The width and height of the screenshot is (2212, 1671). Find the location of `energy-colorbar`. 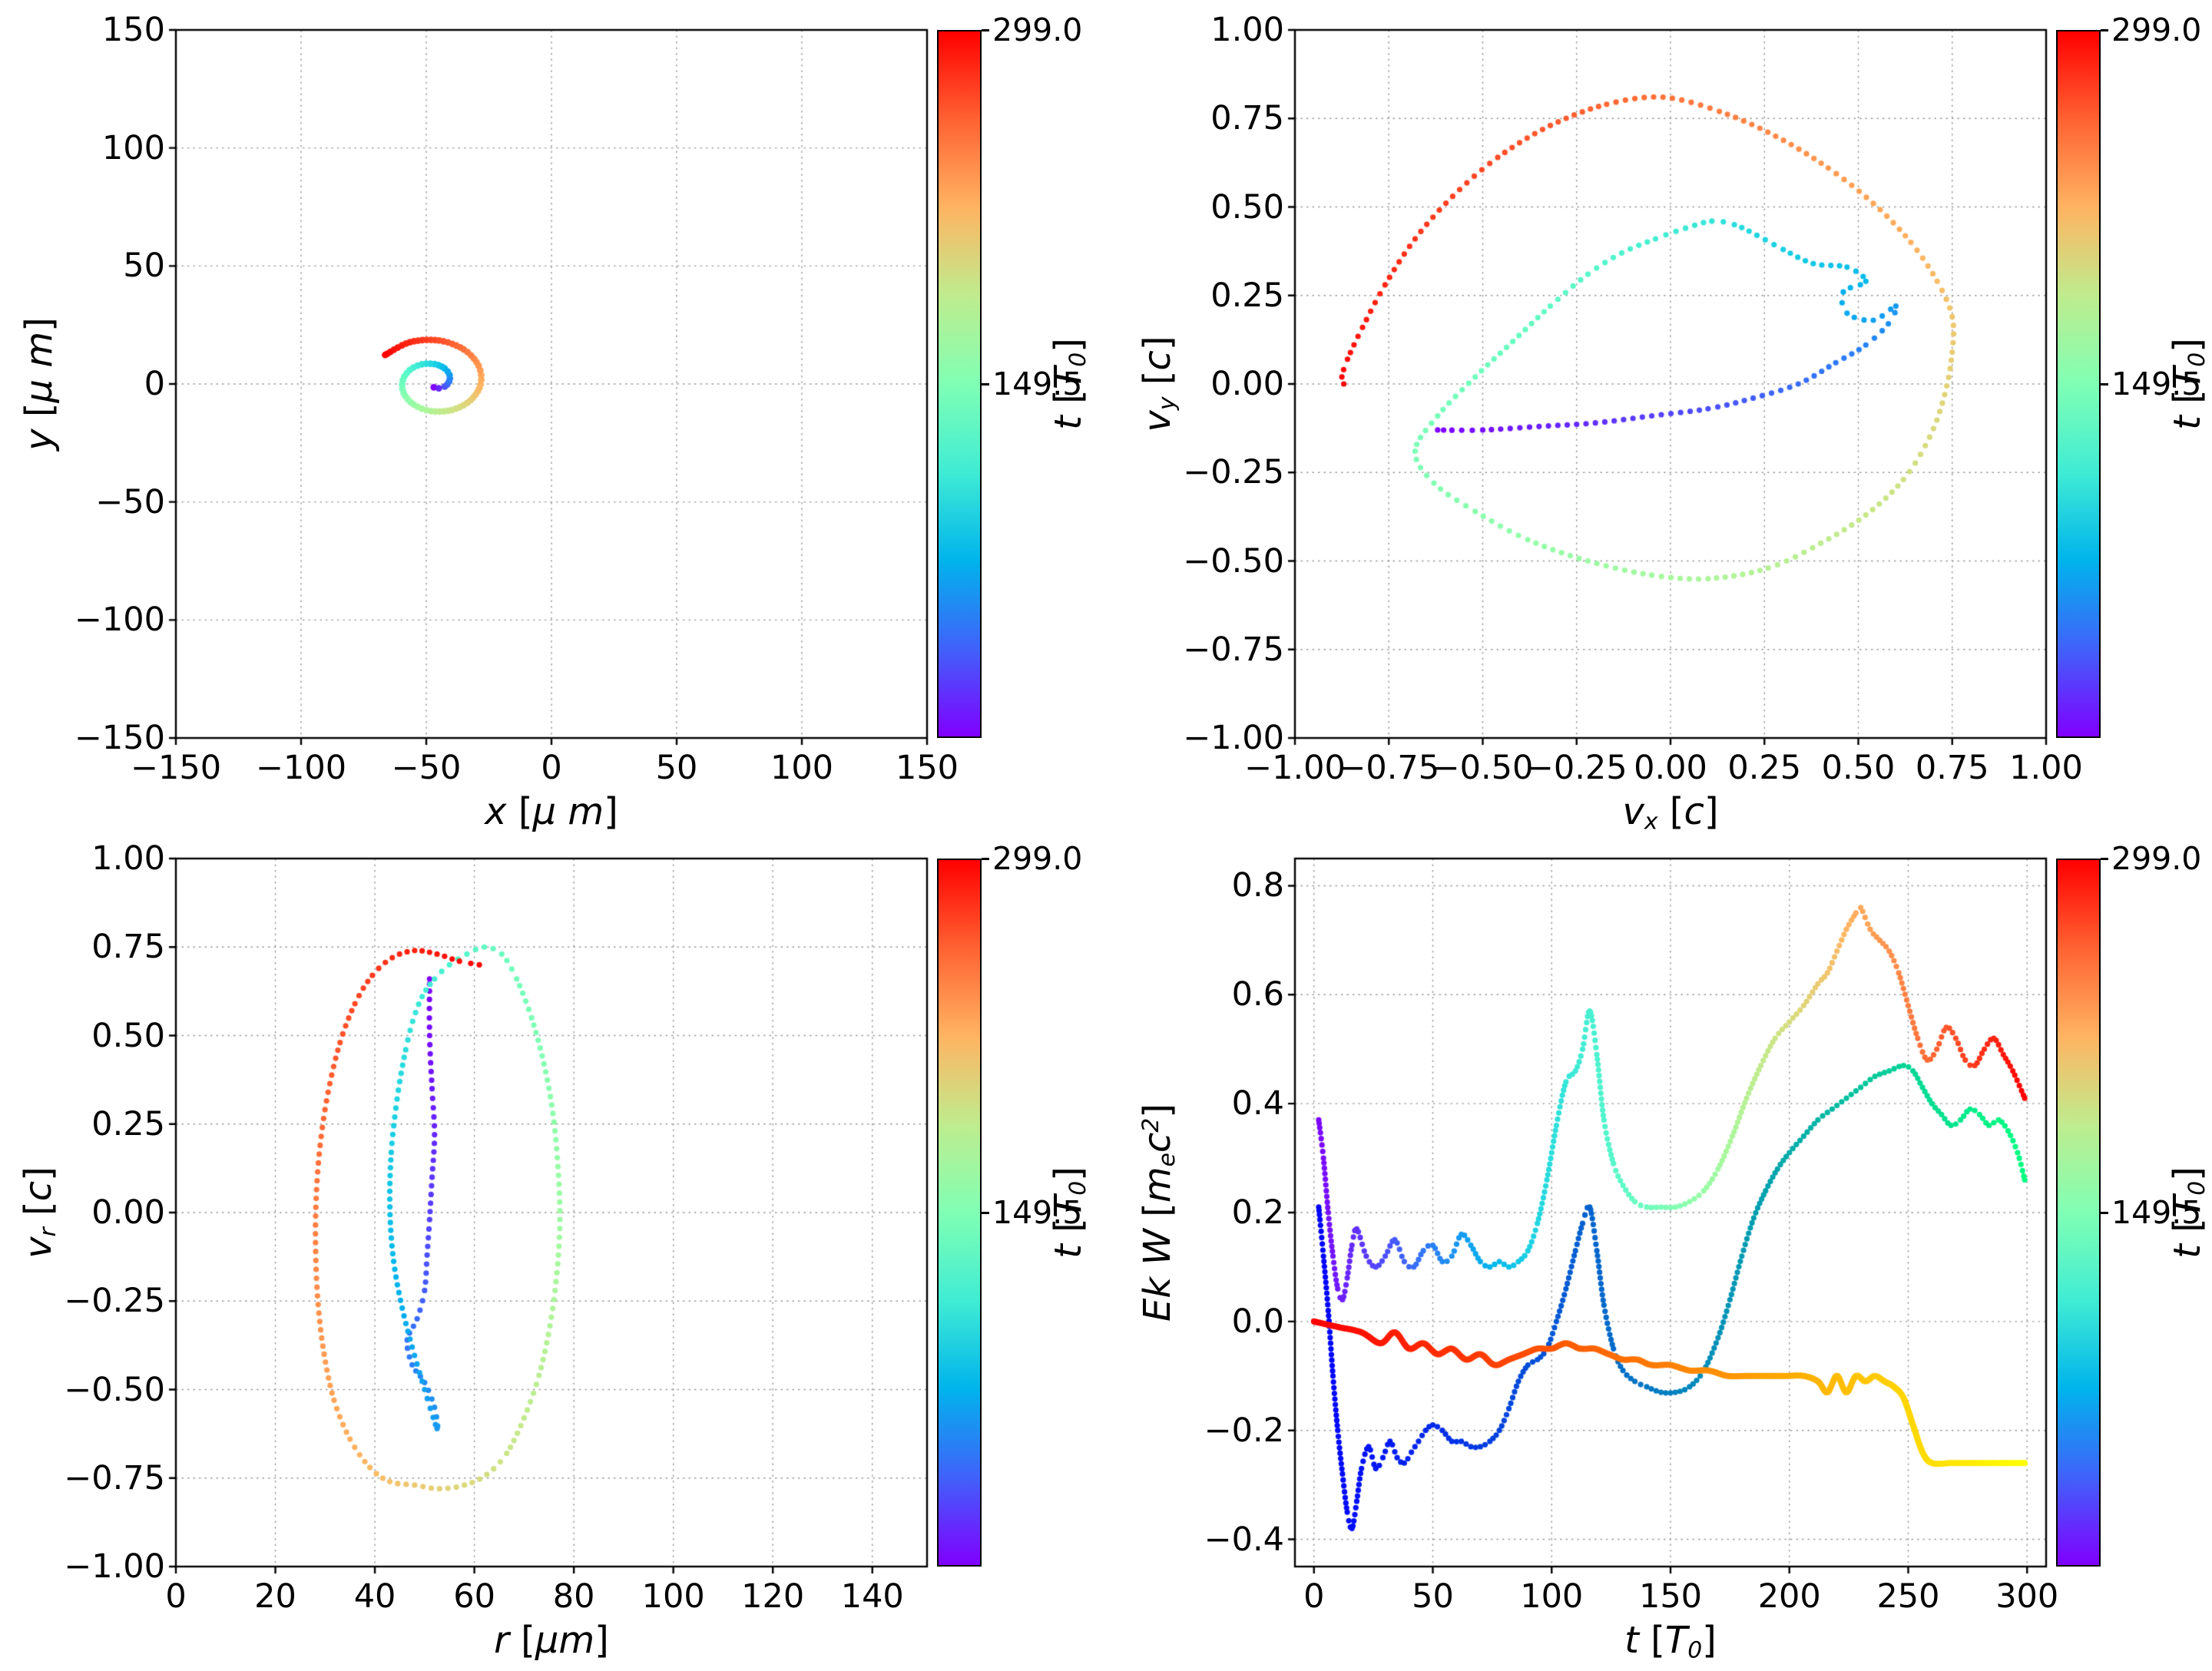

energy-colorbar is located at coordinates (2078, 1213).